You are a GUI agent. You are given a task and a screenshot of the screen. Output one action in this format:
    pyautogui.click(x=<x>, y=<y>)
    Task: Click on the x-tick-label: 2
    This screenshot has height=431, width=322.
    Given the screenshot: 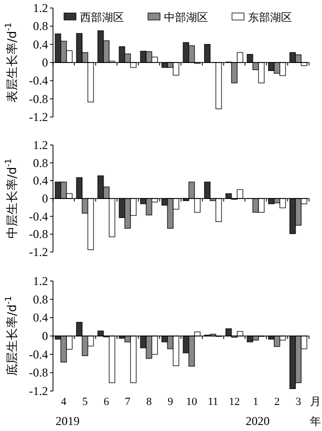 What is the action you would take?
    pyautogui.click(x=277, y=402)
    